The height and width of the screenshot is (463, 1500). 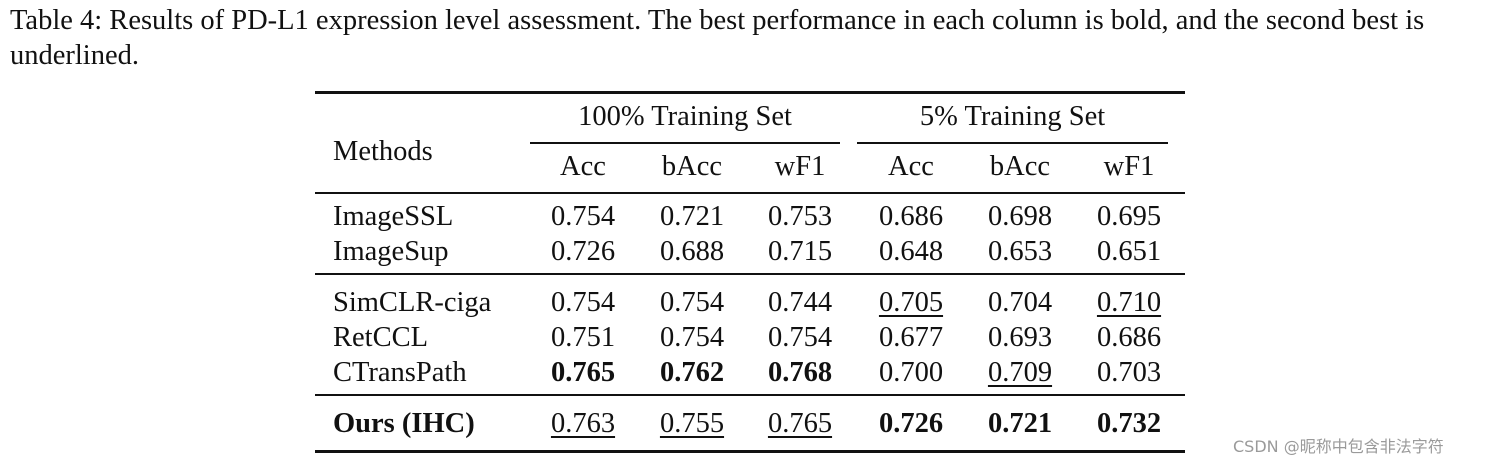 What do you see at coordinates (381, 337) in the screenshot?
I see `method-name: RetCCL` at bounding box center [381, 337].